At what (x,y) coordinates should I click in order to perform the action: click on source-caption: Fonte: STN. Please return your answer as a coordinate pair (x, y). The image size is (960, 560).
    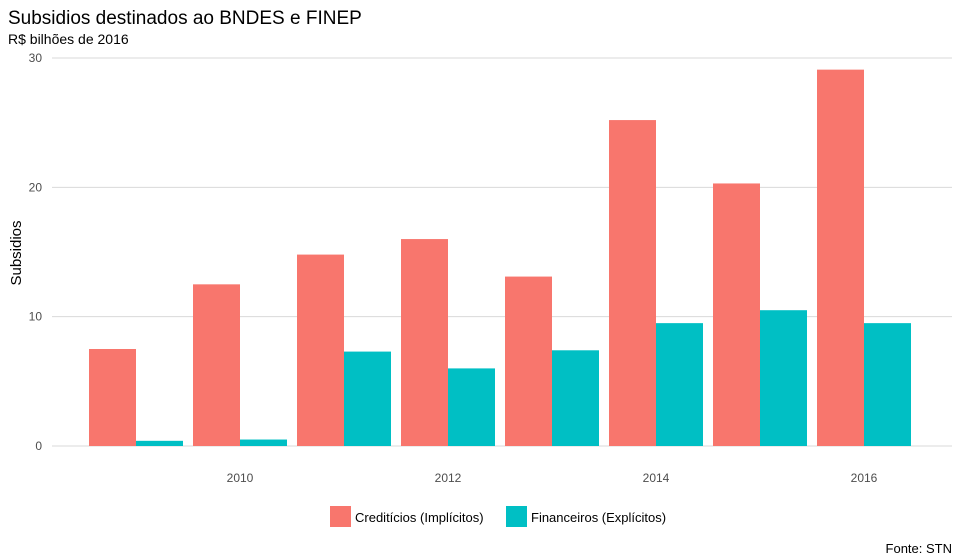
    Looking at the image, I should click on (919, 548).